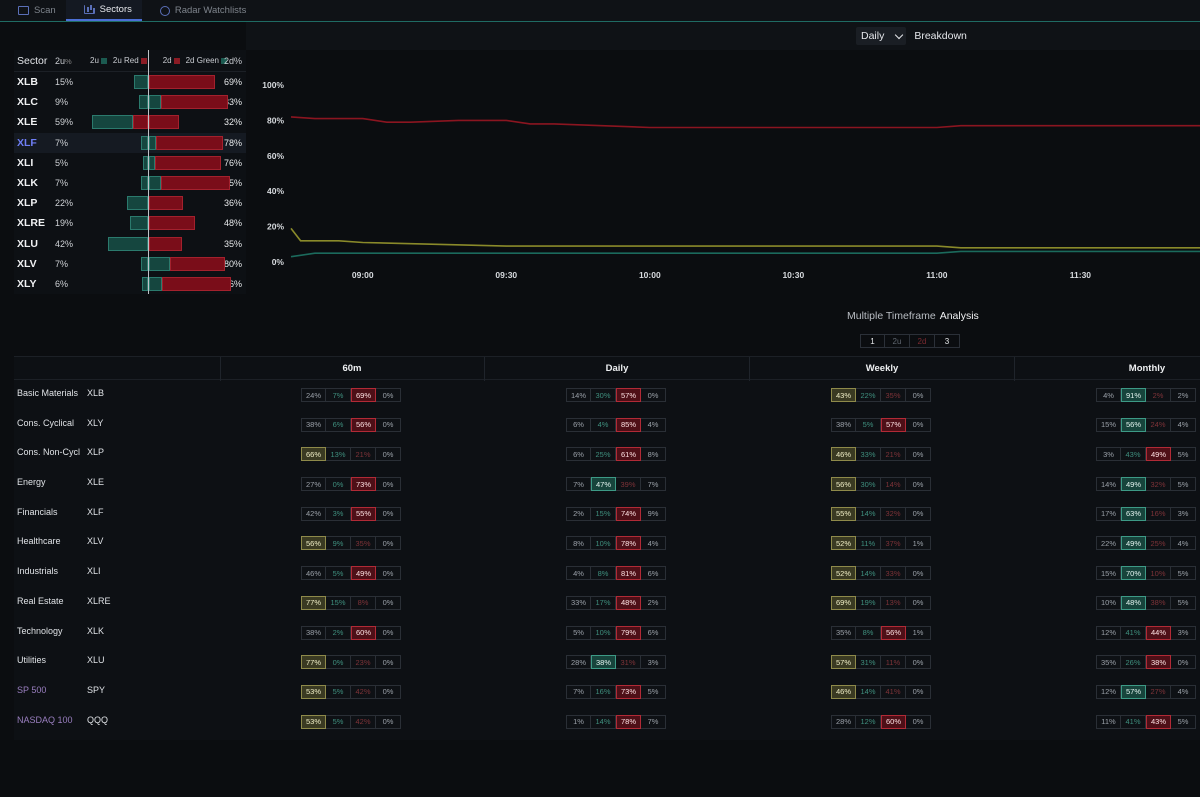 The image size is (1200, 797). What do you see at coordinates (130, 183) in the screenshot?
I see `sector-row: XLK 7% 85%` at bounding box center [130, 183].